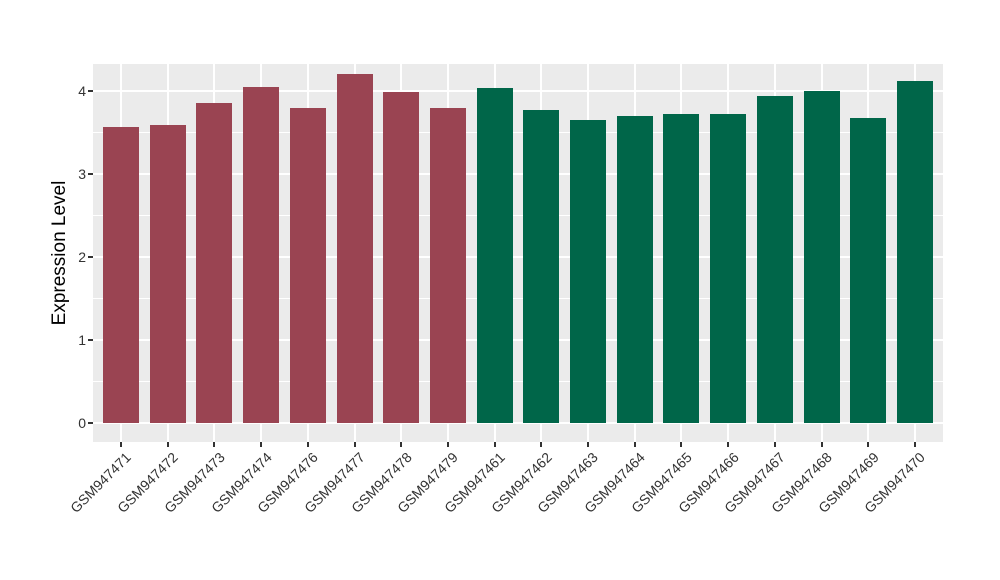  I want to click on bar-GSM947468, so click(821, 257).